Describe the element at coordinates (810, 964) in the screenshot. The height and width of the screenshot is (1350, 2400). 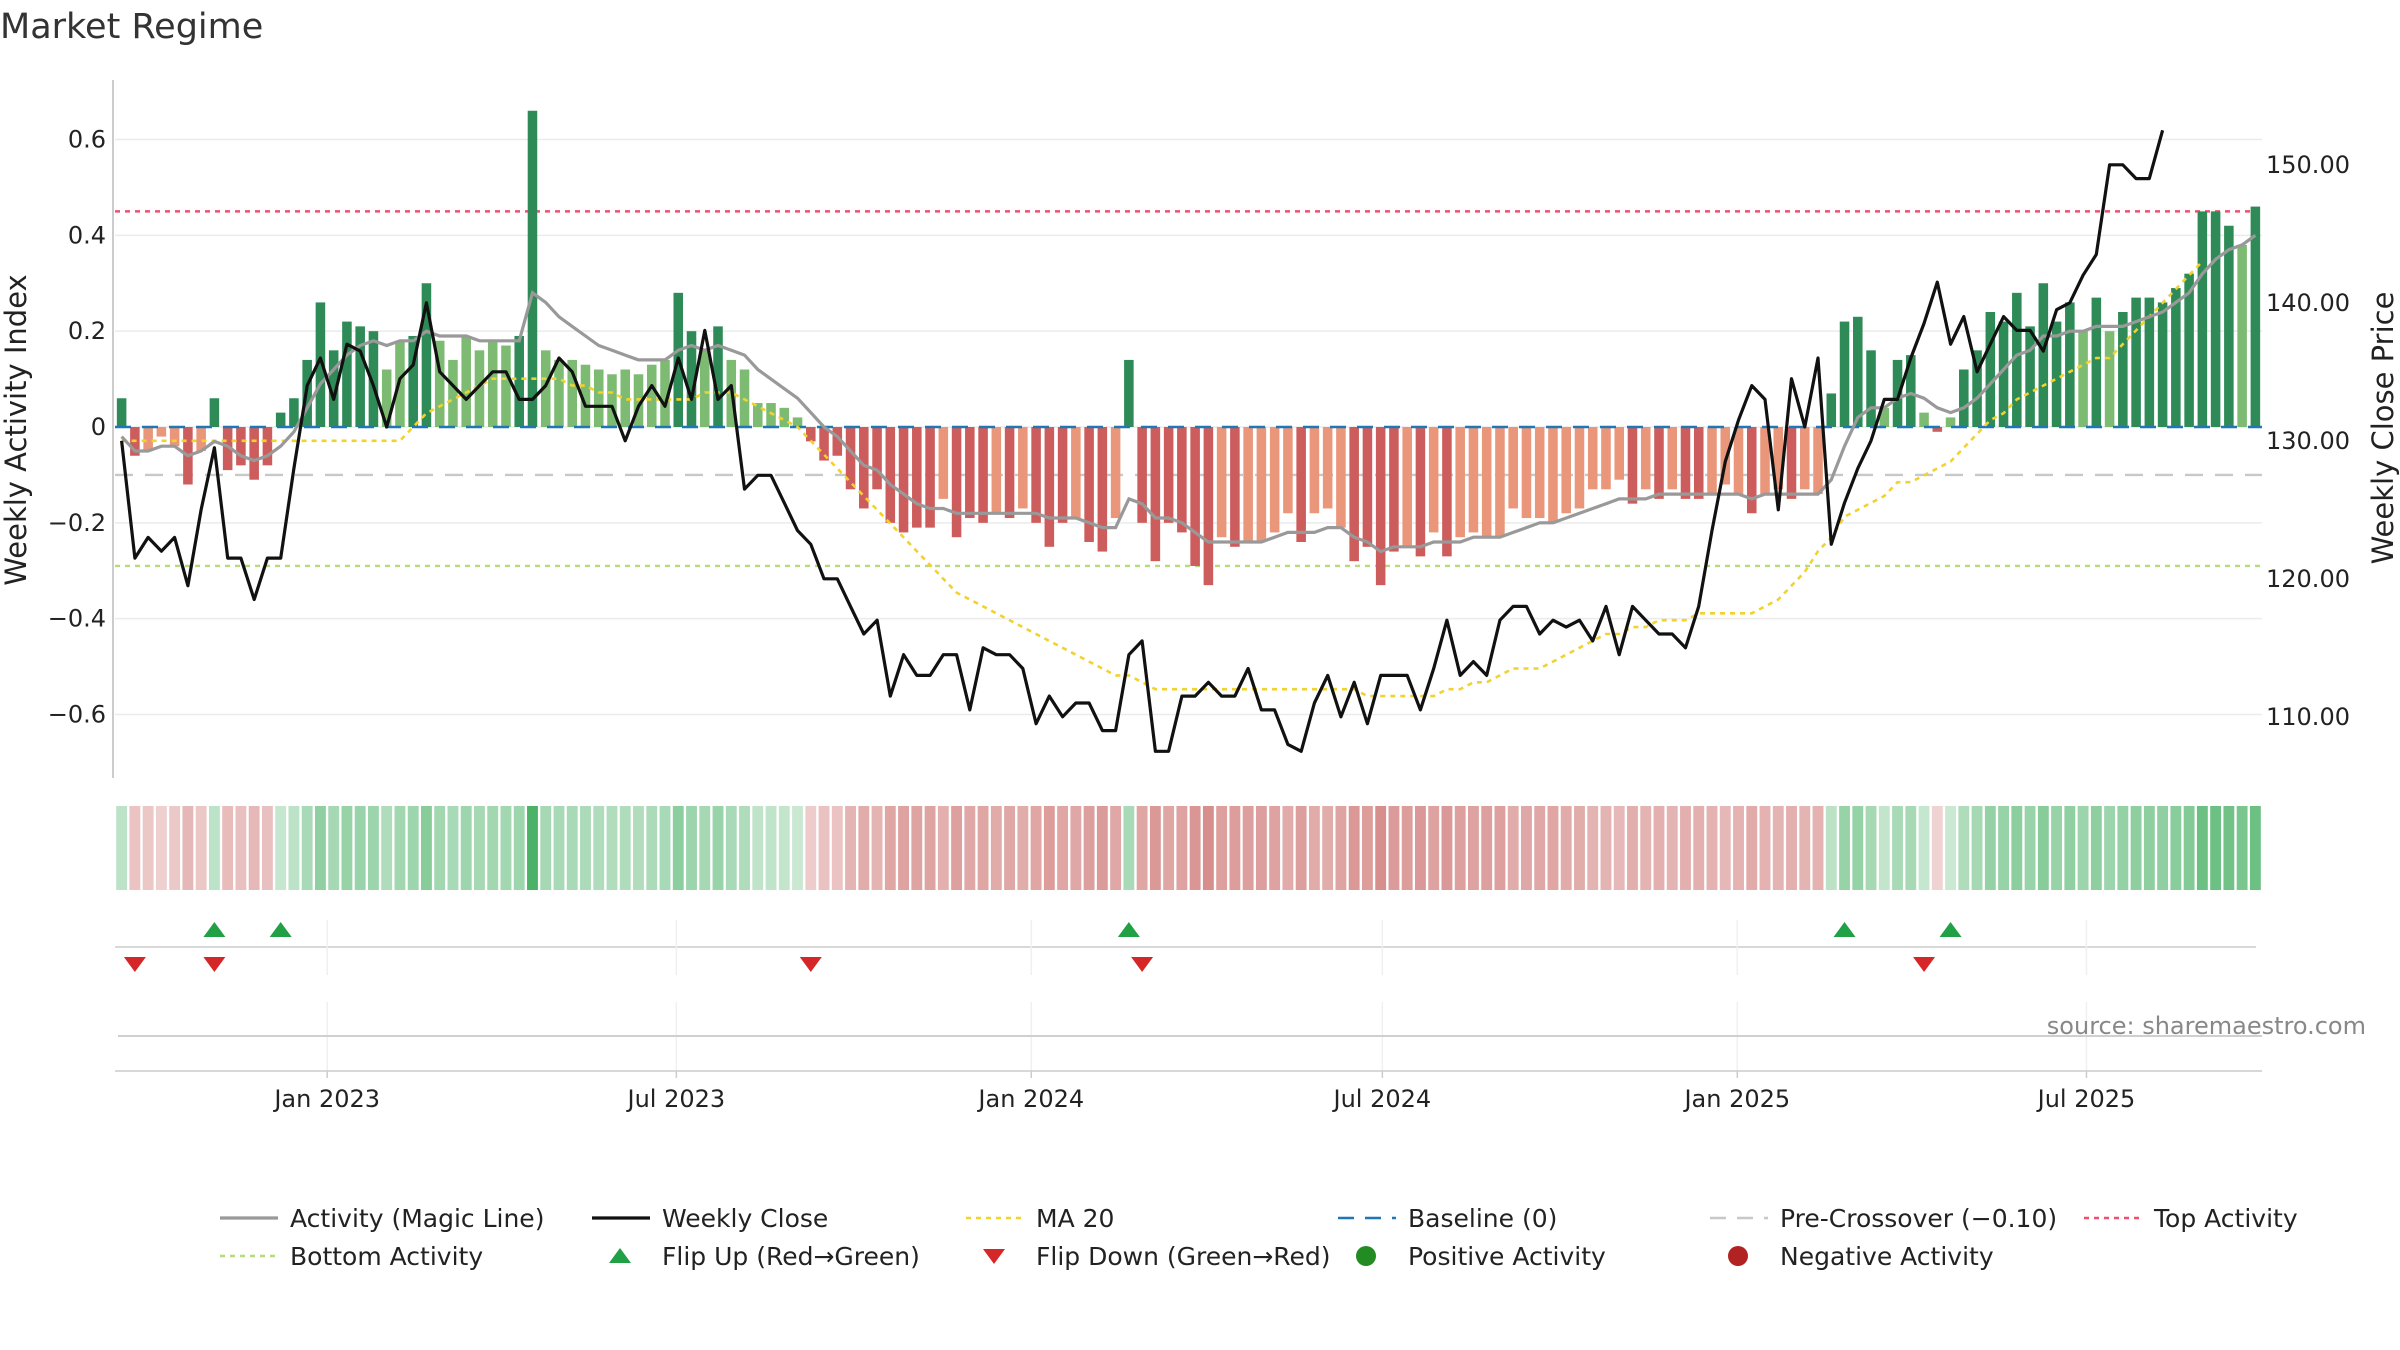
I see `flip-down-marker` at that location.